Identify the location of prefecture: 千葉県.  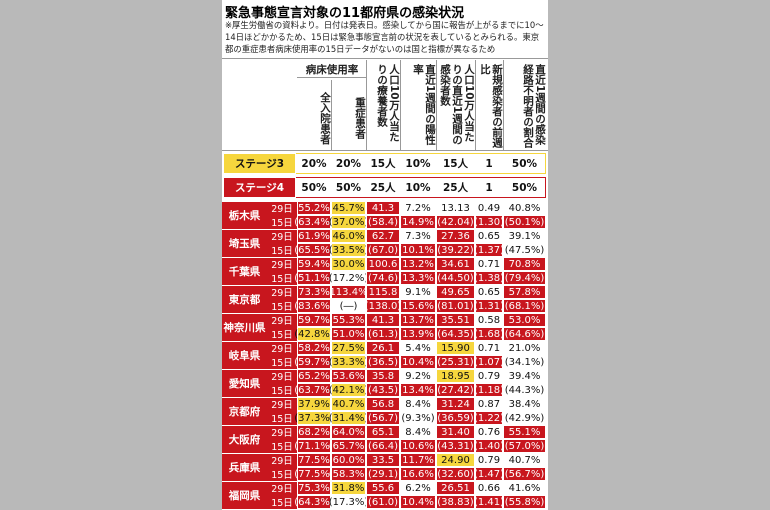
(244, 271).